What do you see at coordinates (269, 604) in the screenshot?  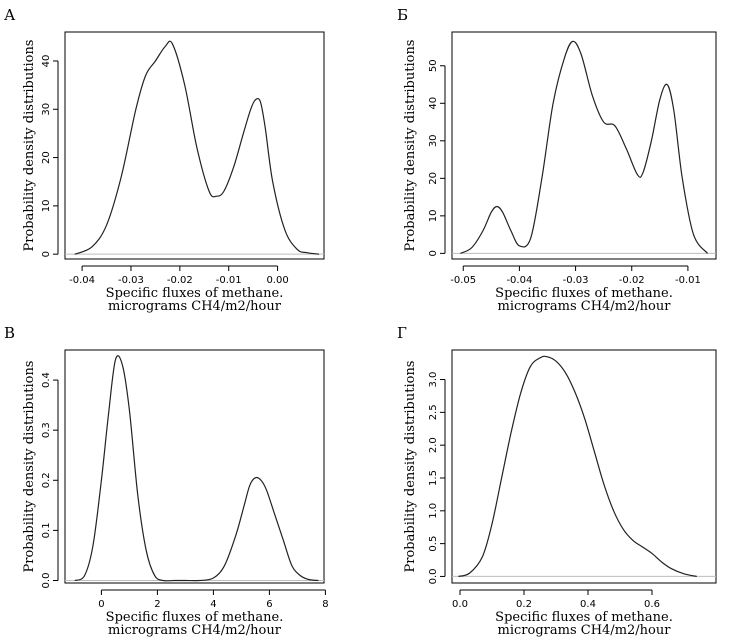 I see `x-tick-label: 6` at bounding box center [269, 604].